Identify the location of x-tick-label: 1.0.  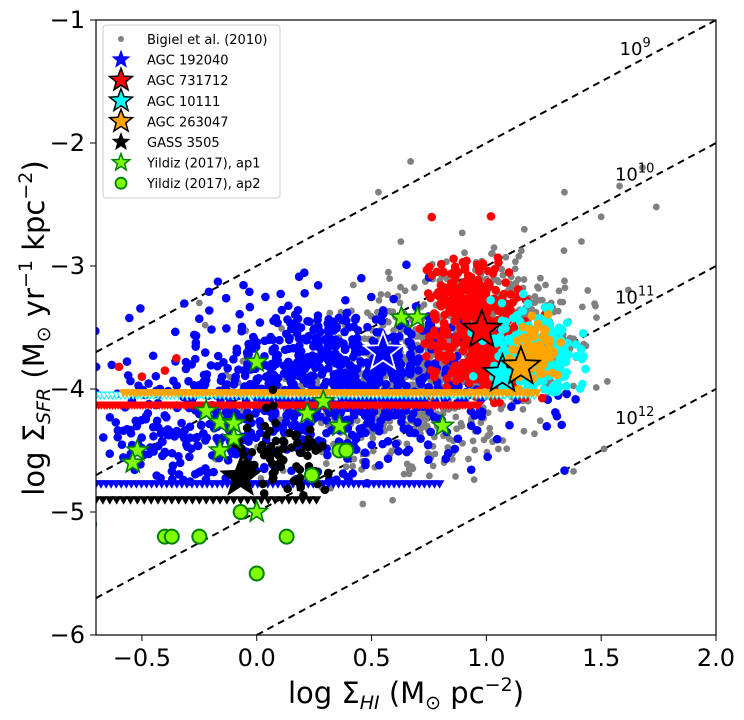
(486, 658).